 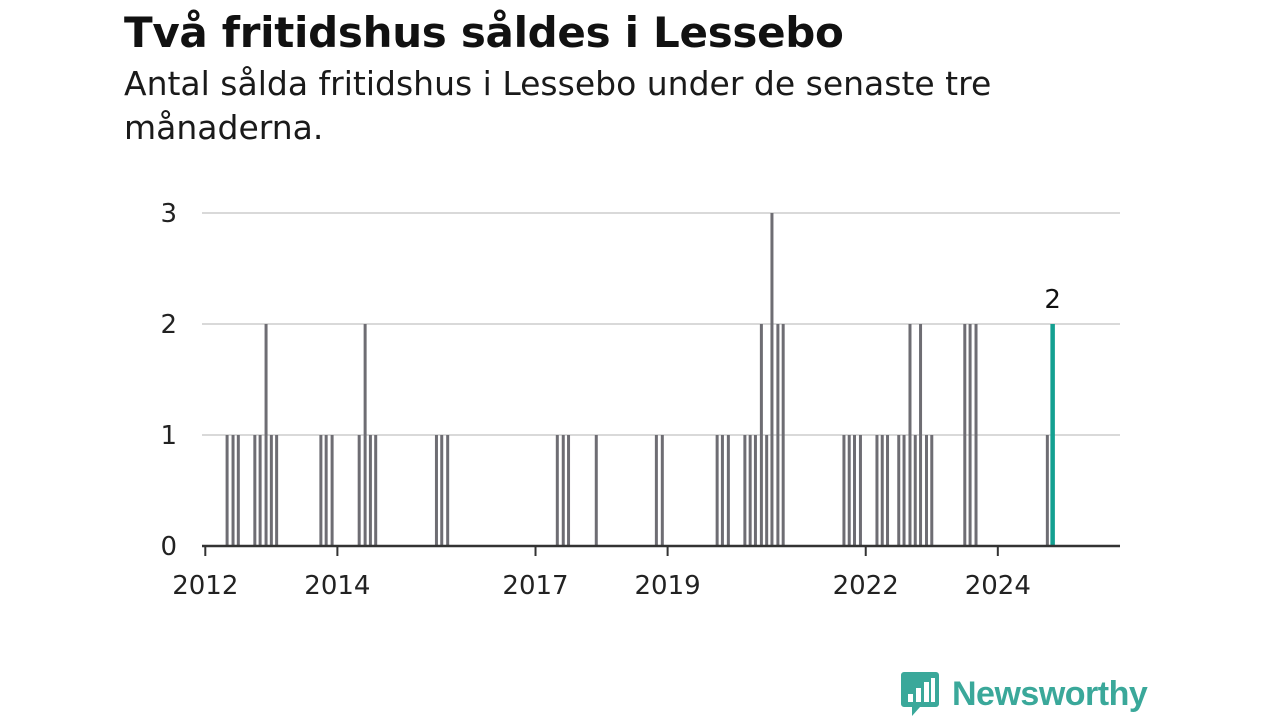 I want to click on x-tick-label: 2017, so click(x=535, y=586).